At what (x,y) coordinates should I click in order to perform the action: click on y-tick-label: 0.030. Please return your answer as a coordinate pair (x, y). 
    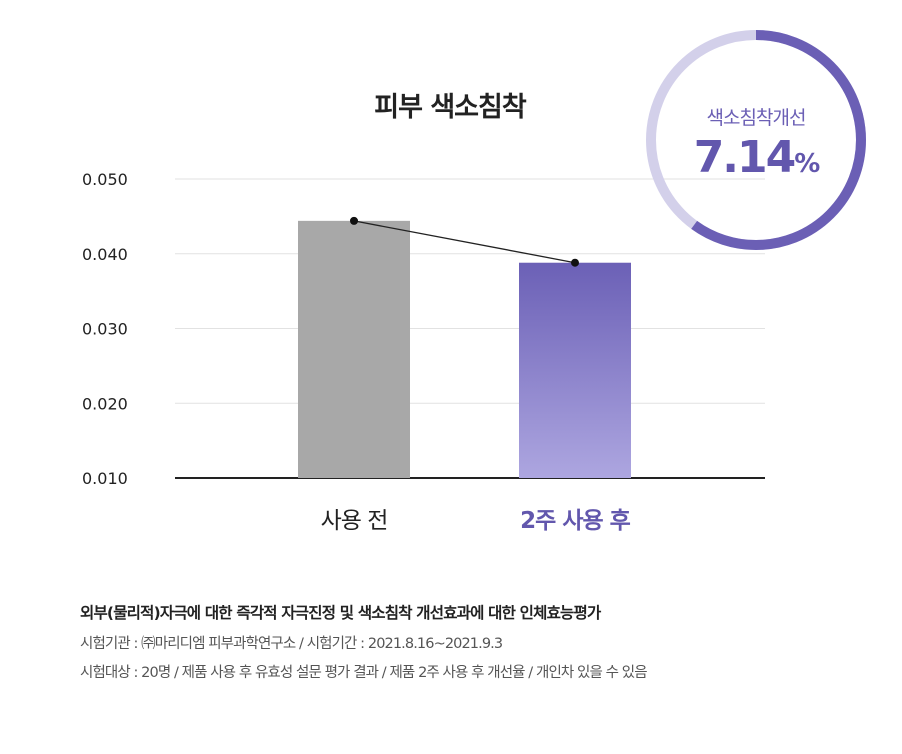
    Looking at the image, I should click on (105, 329).